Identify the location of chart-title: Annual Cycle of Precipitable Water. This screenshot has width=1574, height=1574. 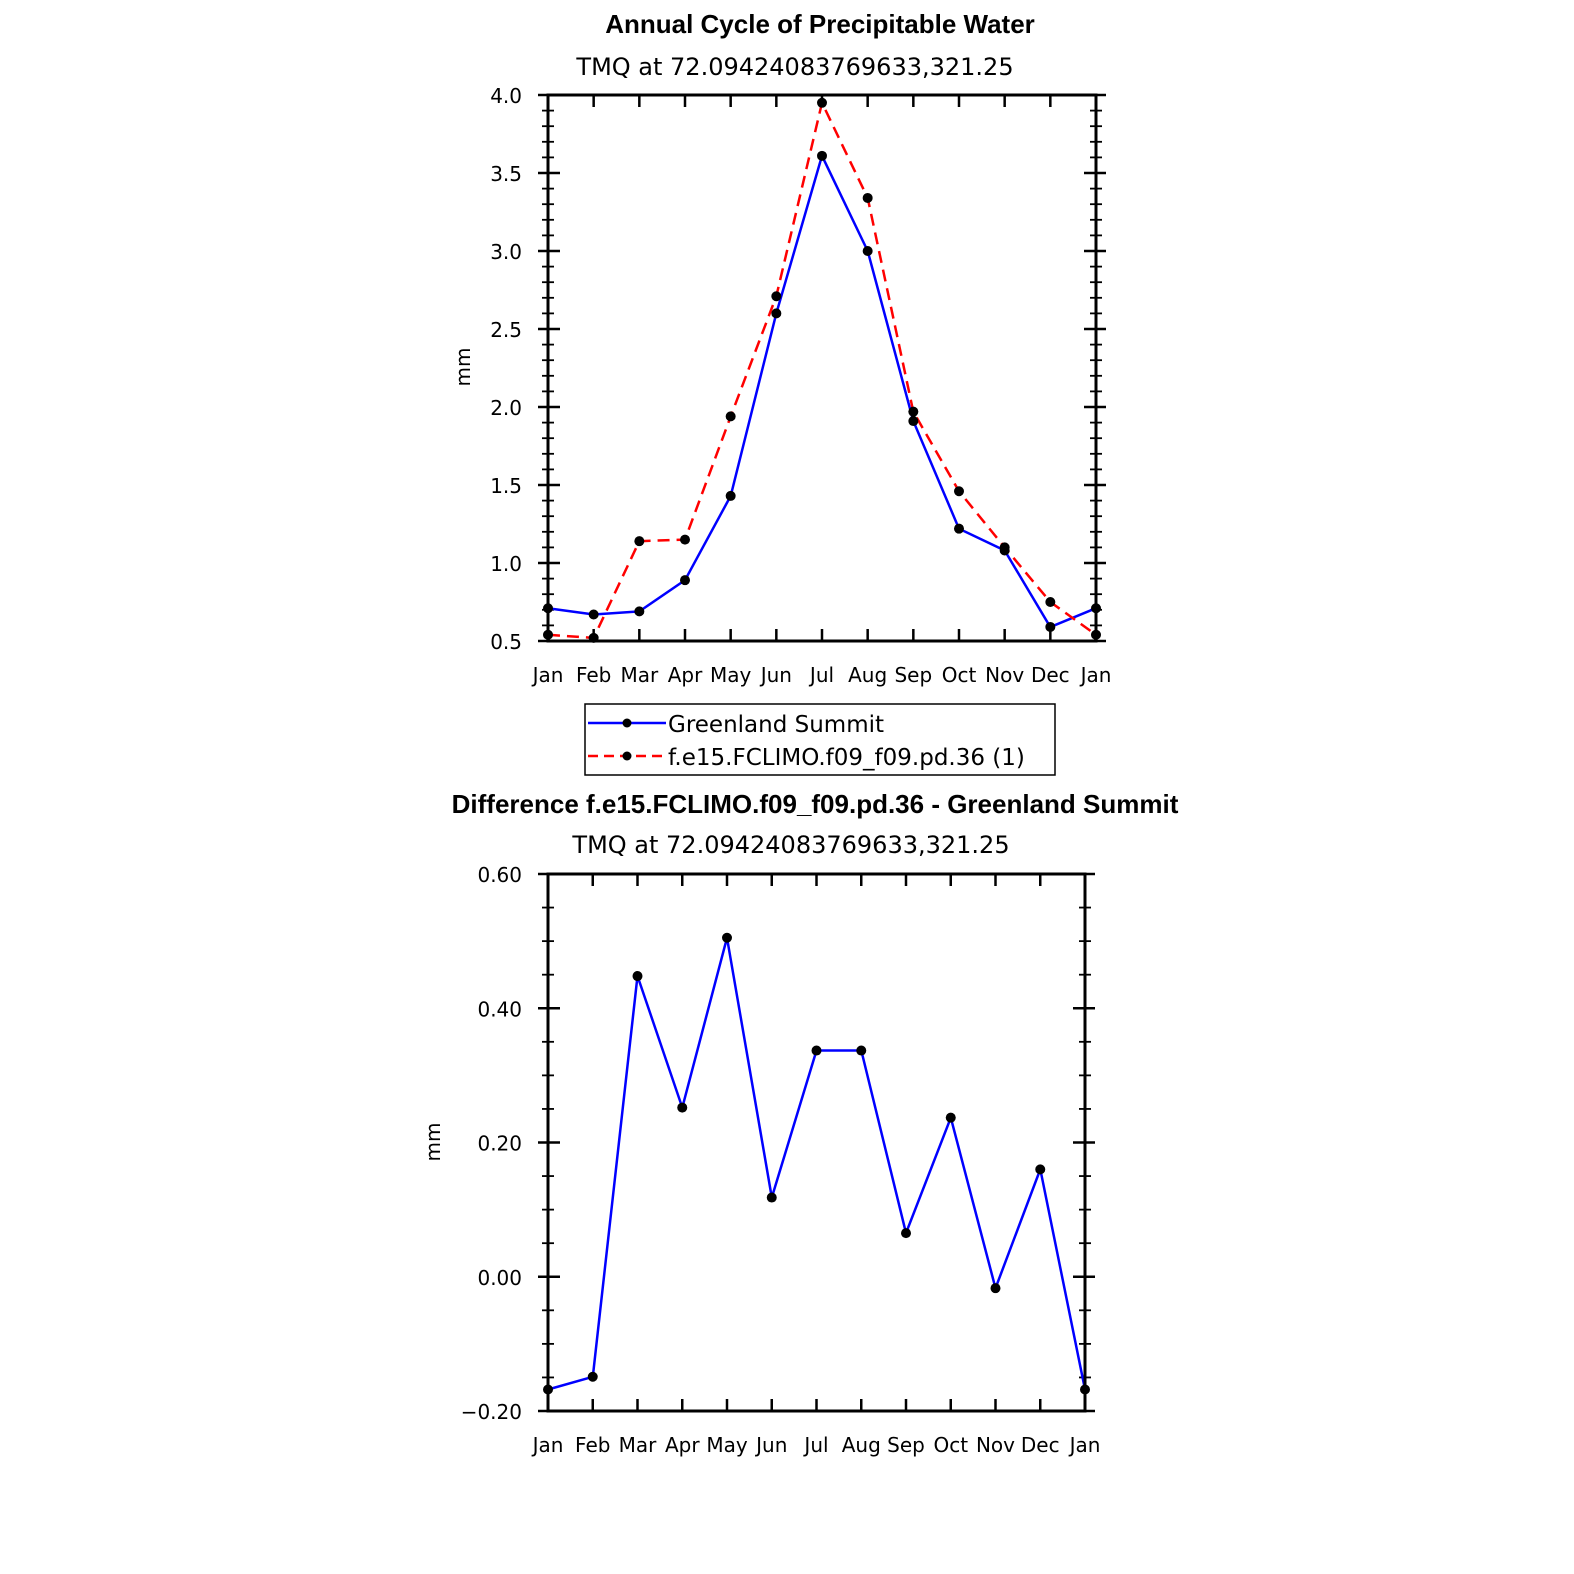
(820, 24).